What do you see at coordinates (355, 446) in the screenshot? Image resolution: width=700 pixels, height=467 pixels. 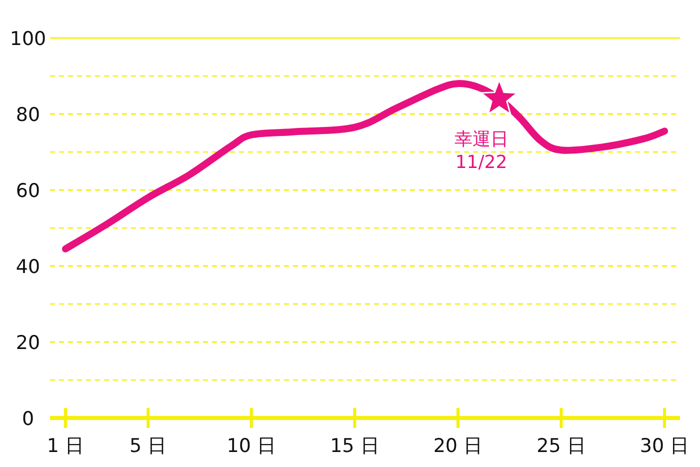 I see `x-tick-label: 15 日` at bounding box center [355, 446].